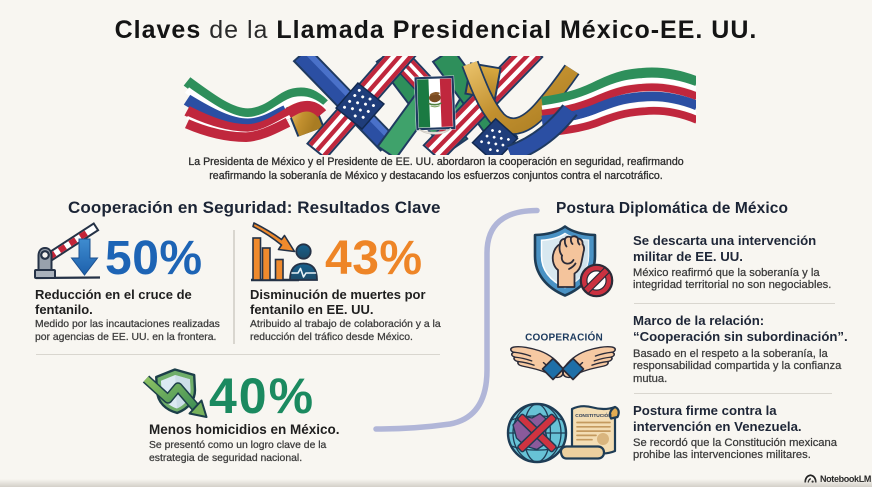 This screenshot has height=487, width=872. What do you see at coordinates (564, 337) in the screenshot?
I see `svg-text: COOPERACIÓN` at bounding box center [564, 337].